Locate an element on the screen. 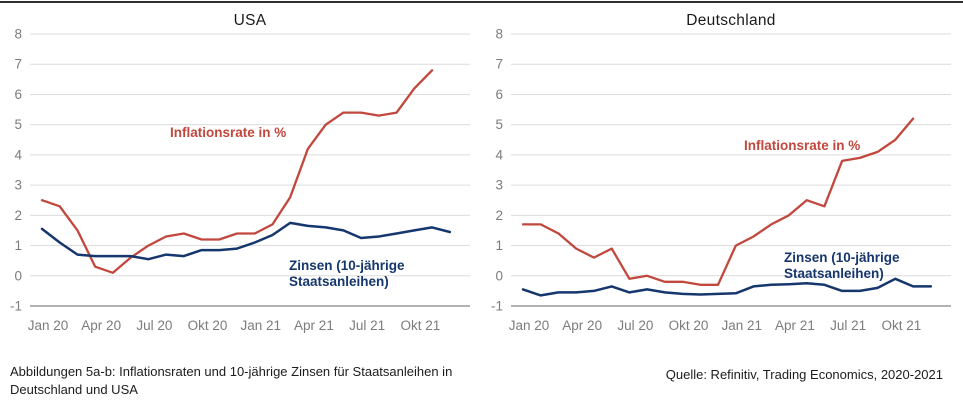 The image size is (963, 406). chart-title-usa: USA is located at coordinates (250, 20).